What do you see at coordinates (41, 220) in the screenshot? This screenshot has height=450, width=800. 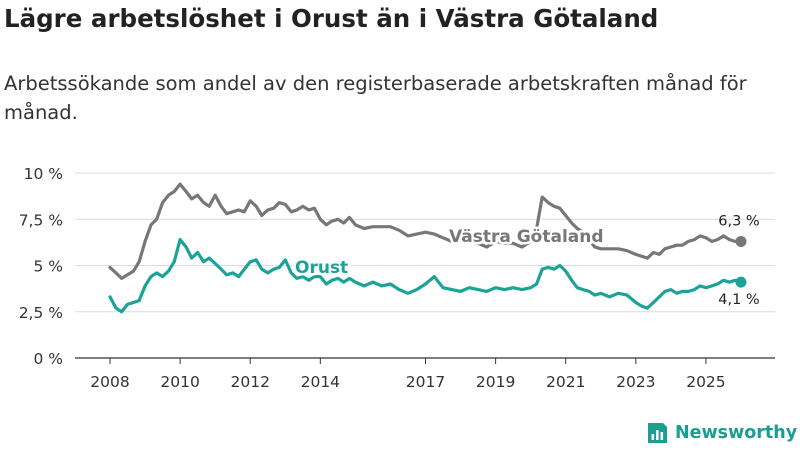 I see `y-tick-label: 7,5 %` at bounding box center [41, 220].